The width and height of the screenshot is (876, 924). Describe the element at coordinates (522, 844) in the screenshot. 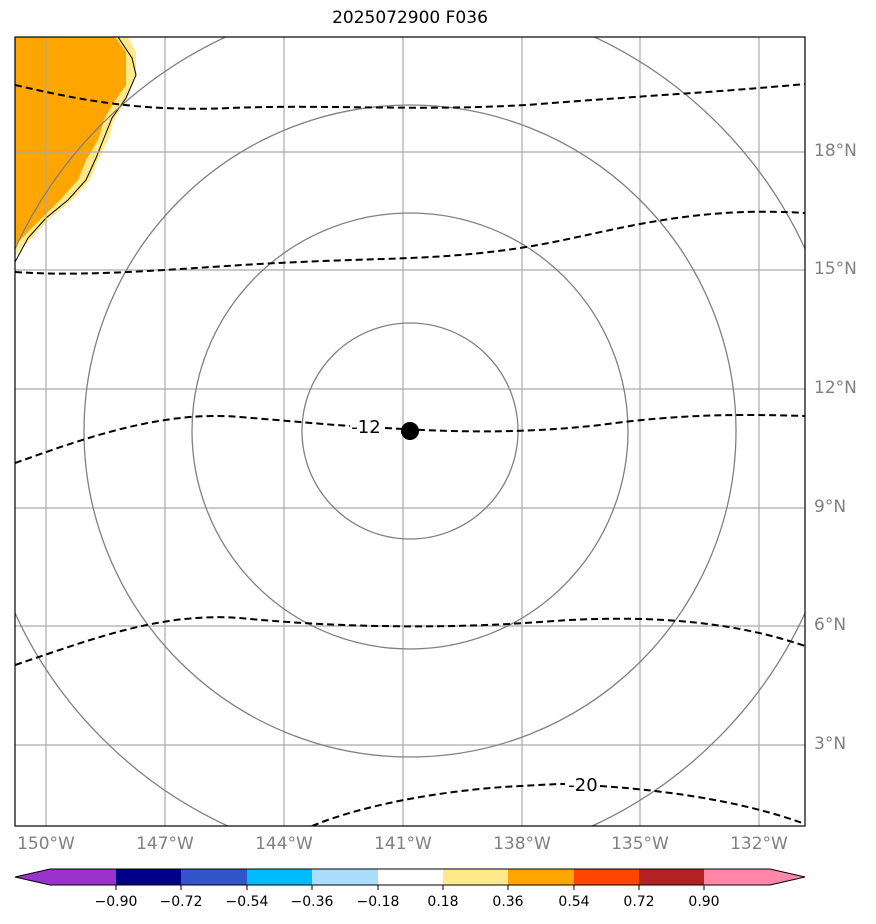

I see `lon-label-138w: 138°W` at that location.